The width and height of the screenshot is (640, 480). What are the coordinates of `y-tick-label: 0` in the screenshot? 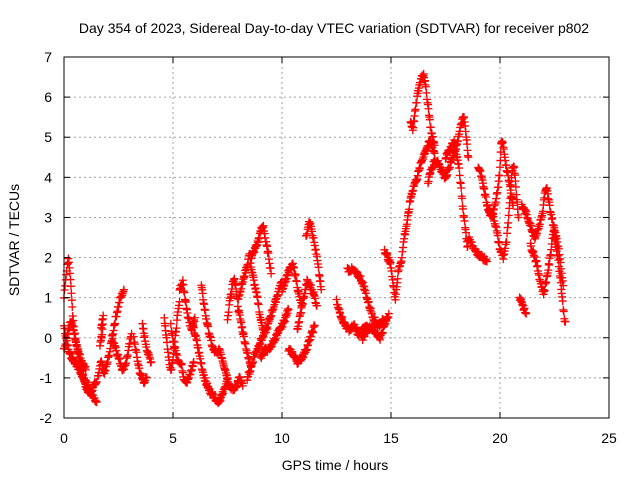 It's located at (48, 338).